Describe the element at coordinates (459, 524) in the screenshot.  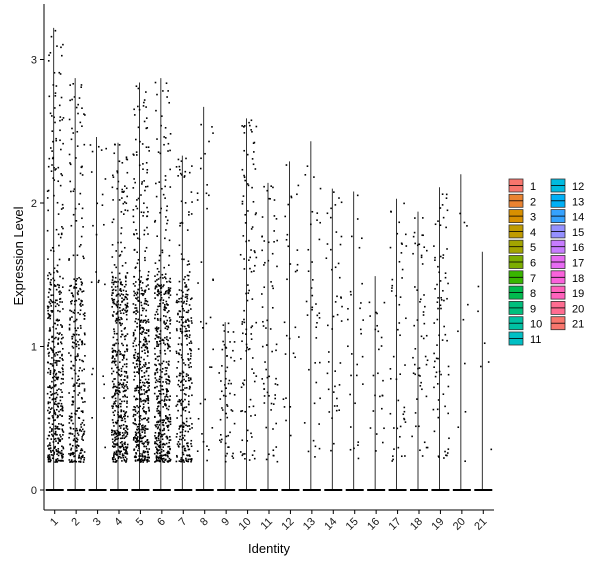
I see `x-tick-label: 20` at that location.